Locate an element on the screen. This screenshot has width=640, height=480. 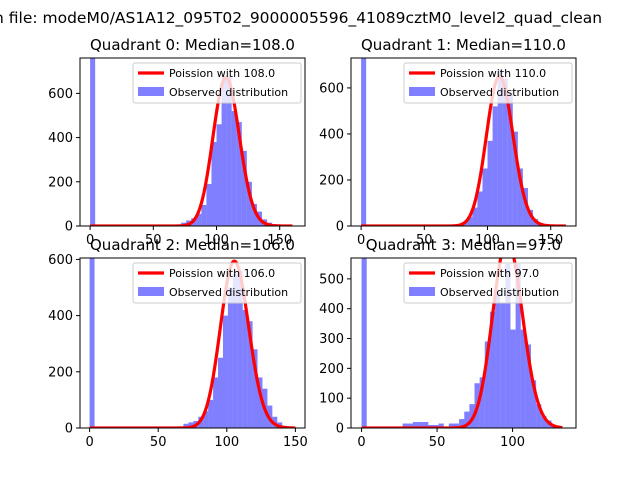
y-tick-label: 300 is located at coordinates (331, 339).